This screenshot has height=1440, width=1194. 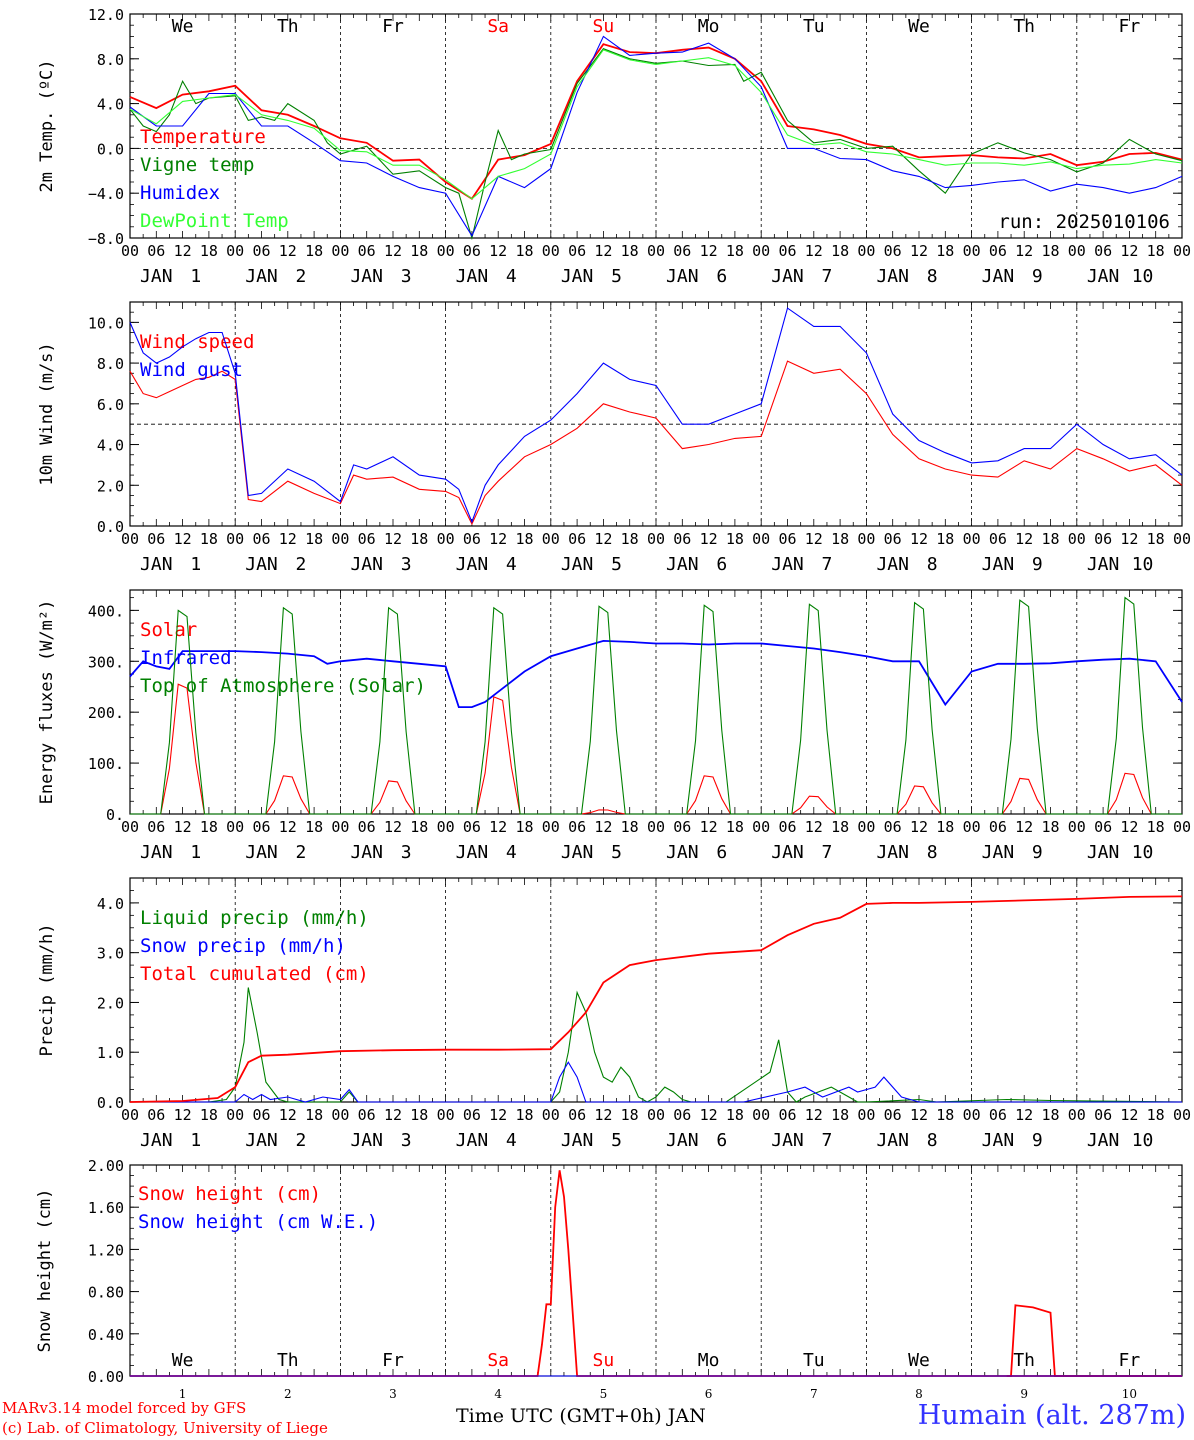 What do you see at coordinates (106, 15) in the screenshot?
I see `y-tick-label: 12.0` at bounding box center [106, 15].